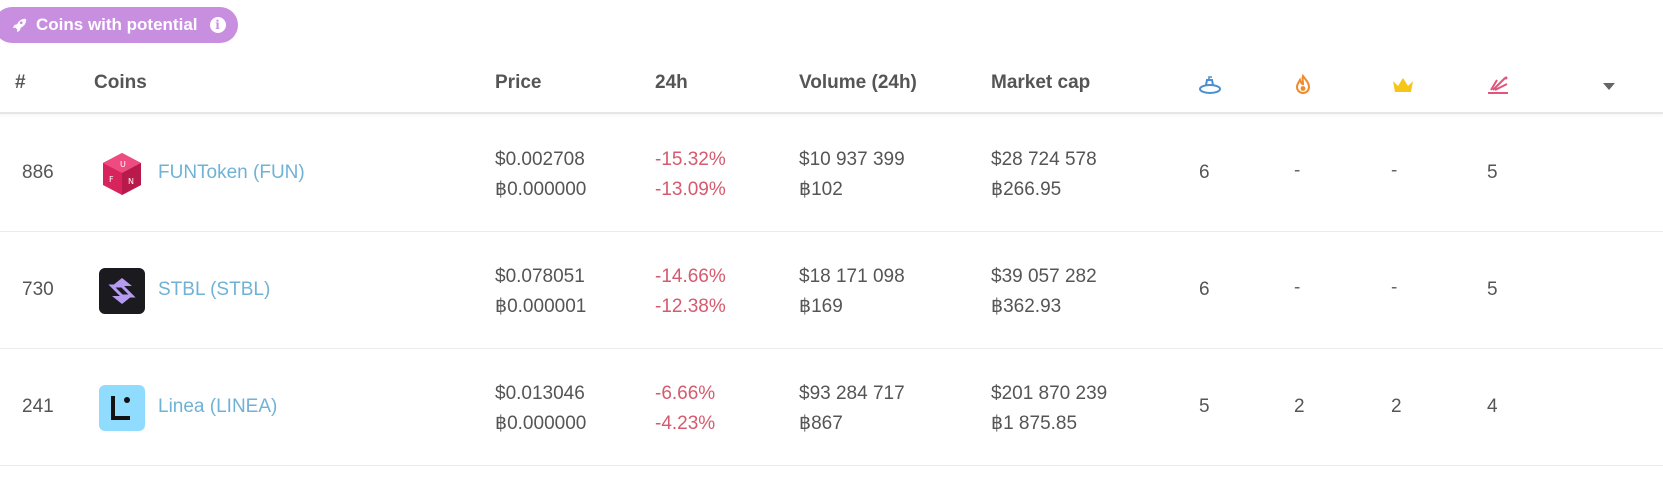 Image resolution: width=1663 pixels, height=494 pixels. Describe the element at coordinates (1303, 85) in the screenshot. I see `fire-icon` at that location.